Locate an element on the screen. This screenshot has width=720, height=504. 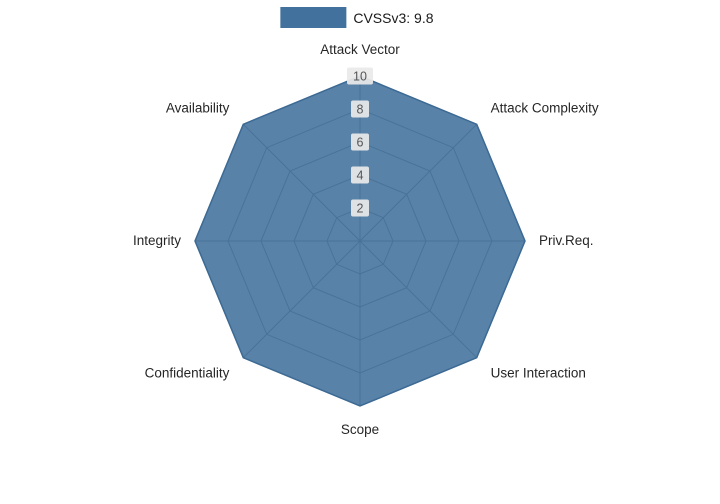
radial-tick-labels: 2 4 6 8 10 is located at coordinates (360, 142).